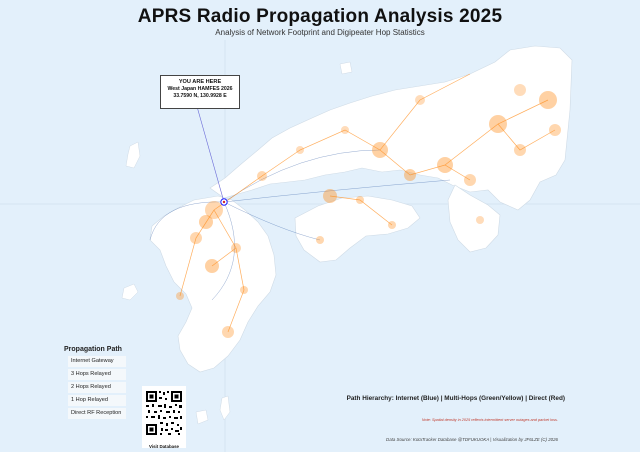 Image resolution: width=640 pixels, height=452 pixels. What do you see at coordinates (210, 152) in the screenshot?
I see `callout-pointer` at bounding box center [210, 152].